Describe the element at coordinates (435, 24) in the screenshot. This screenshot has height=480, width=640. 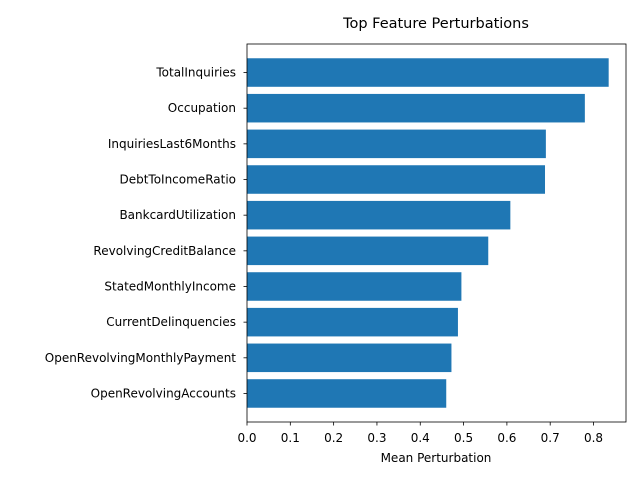
I see `chart-title: Top Feature Perturbations` at that location.